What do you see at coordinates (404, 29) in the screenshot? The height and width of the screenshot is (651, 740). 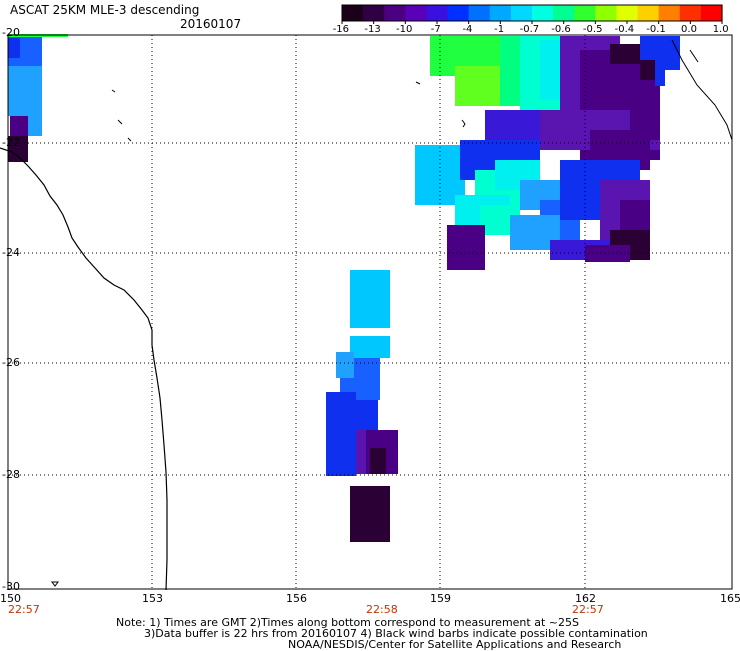 I see `colorbar-tick-label: -10` at bounding box center [404, 29].